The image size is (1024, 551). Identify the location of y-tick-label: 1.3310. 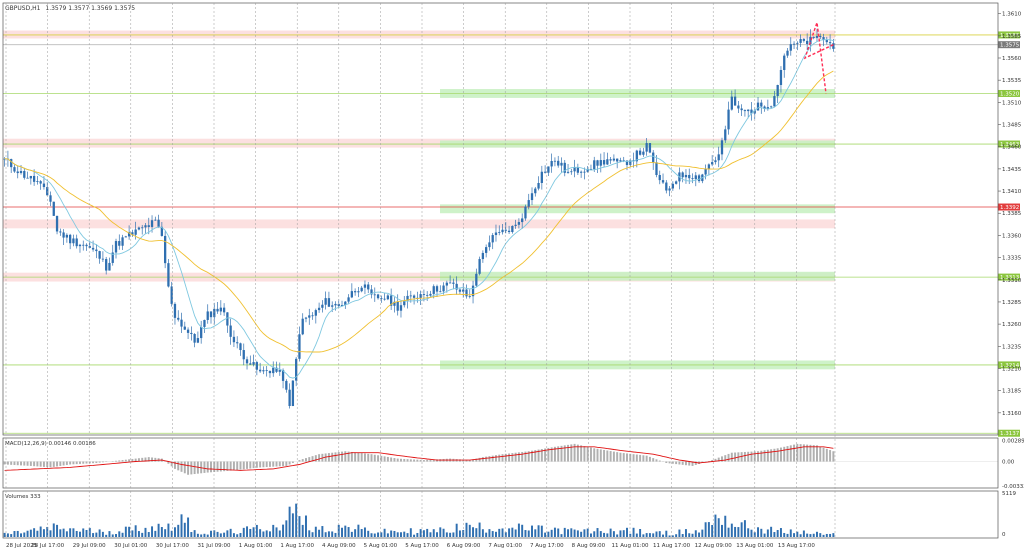
(1012, 281).